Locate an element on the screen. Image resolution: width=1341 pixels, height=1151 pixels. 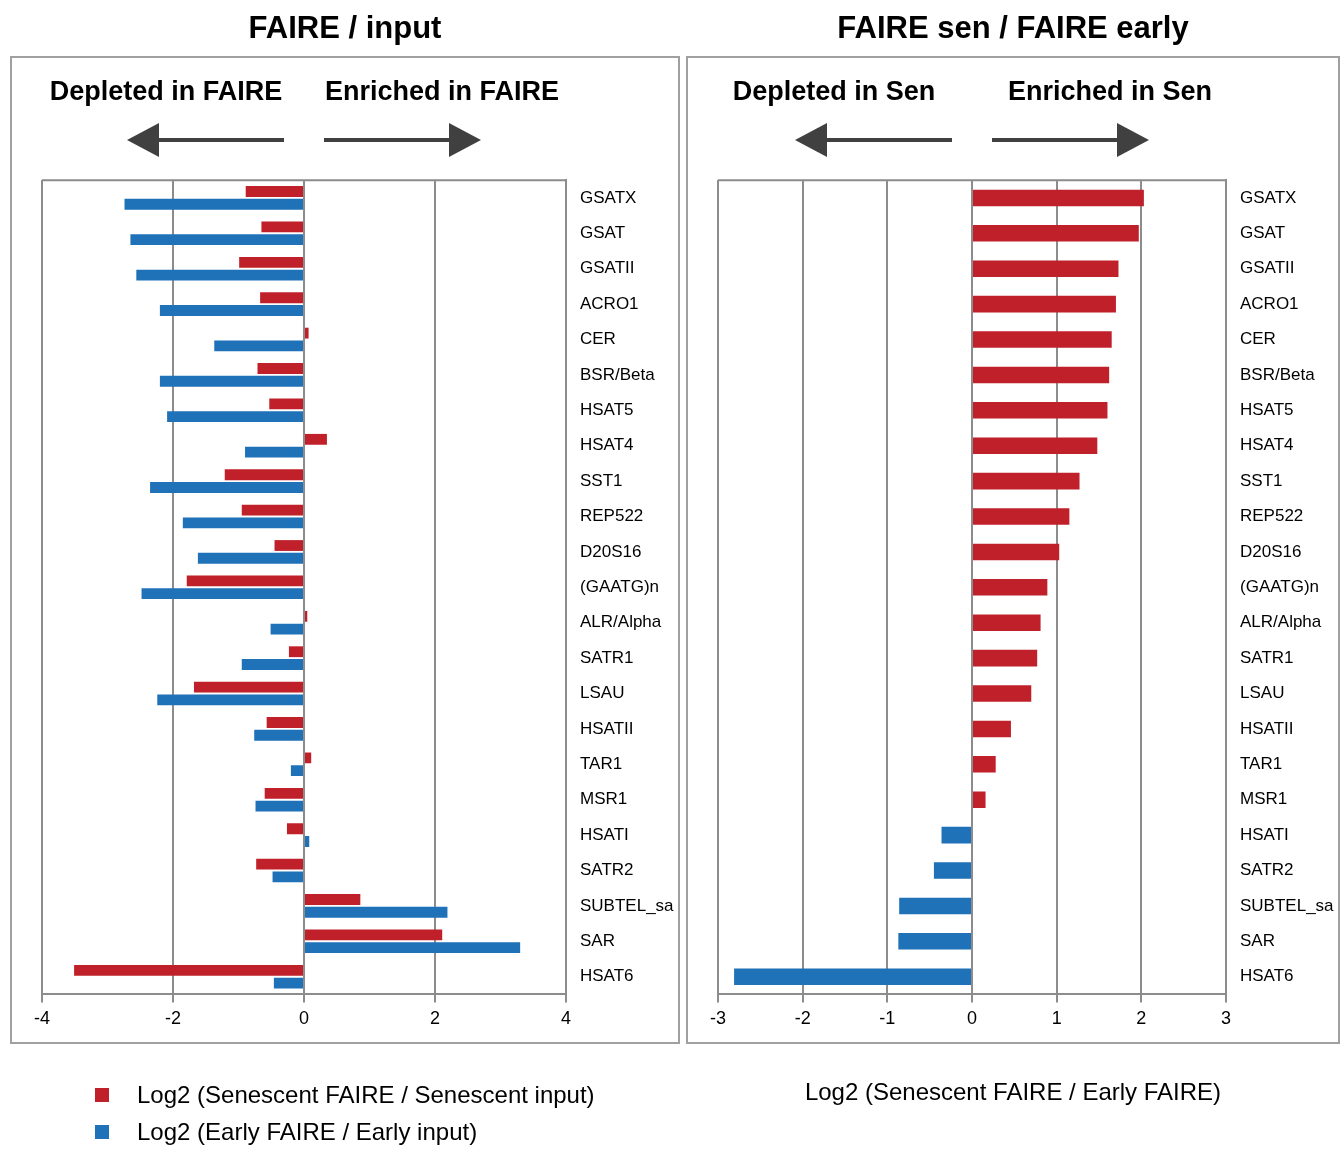
y-tick-label: TAR1 is located at coordinates (1261, 763).